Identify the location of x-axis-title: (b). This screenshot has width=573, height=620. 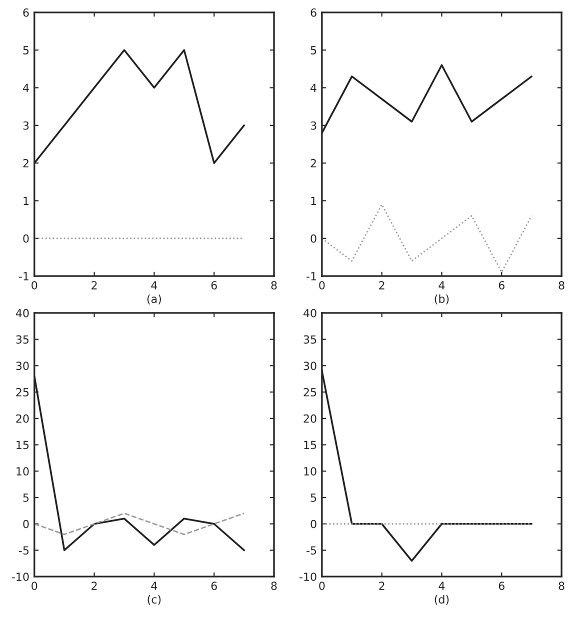
(441, 299).